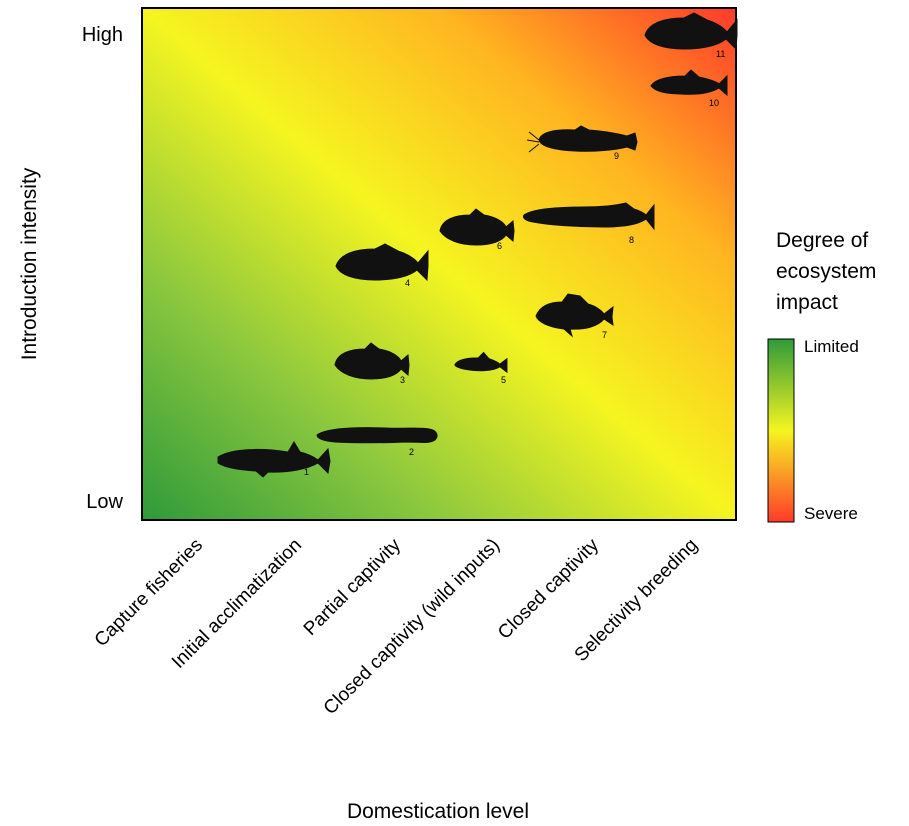  Describe the element at coordinates (149, 593) in the screenshot. I see `x-tick-label: Capture fisheries` at that location.